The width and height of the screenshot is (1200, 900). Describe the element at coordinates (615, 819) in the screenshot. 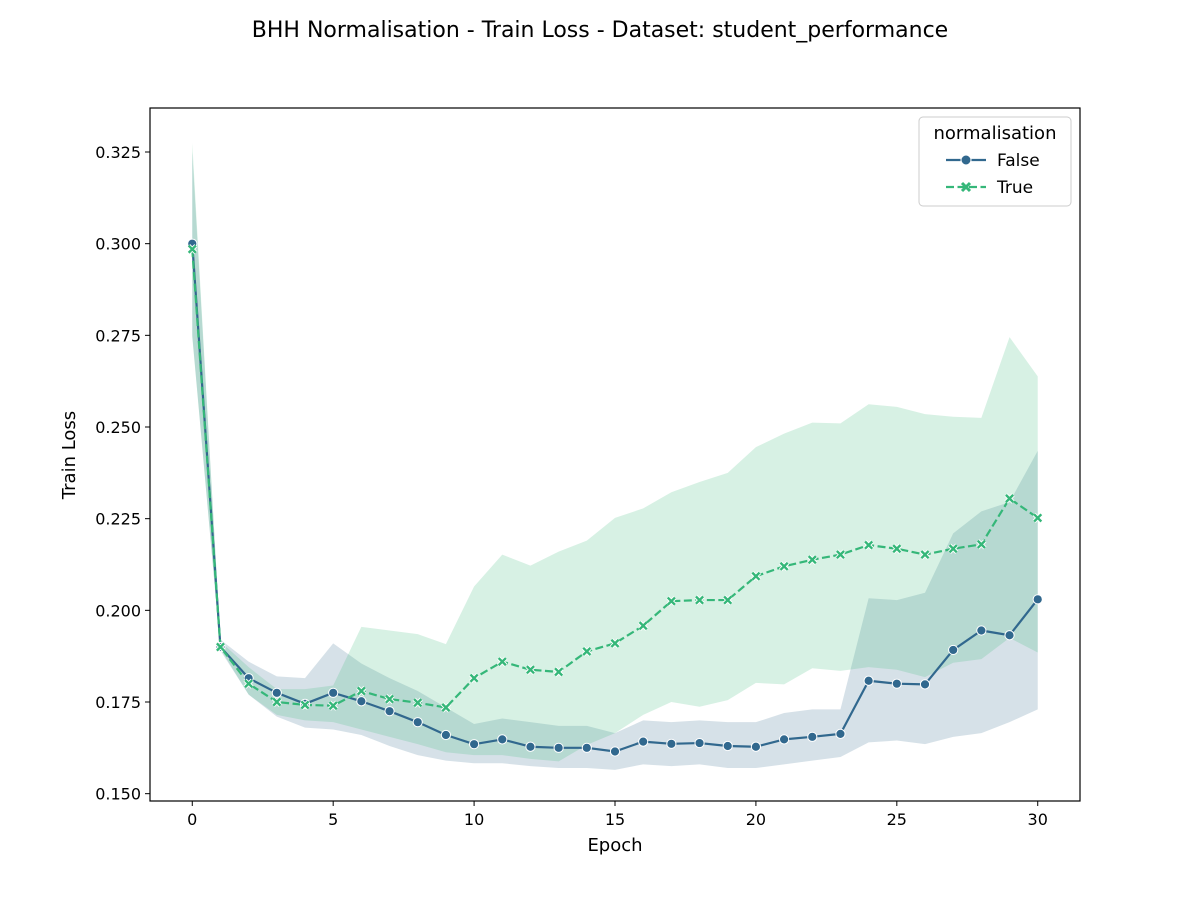

I see `x-tick-label: 15` at that location.